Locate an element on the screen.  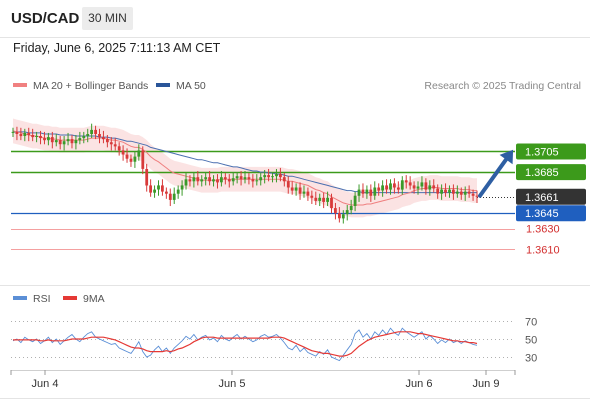
symbol-title: USD/CAD is located at coordinates (45, 18).